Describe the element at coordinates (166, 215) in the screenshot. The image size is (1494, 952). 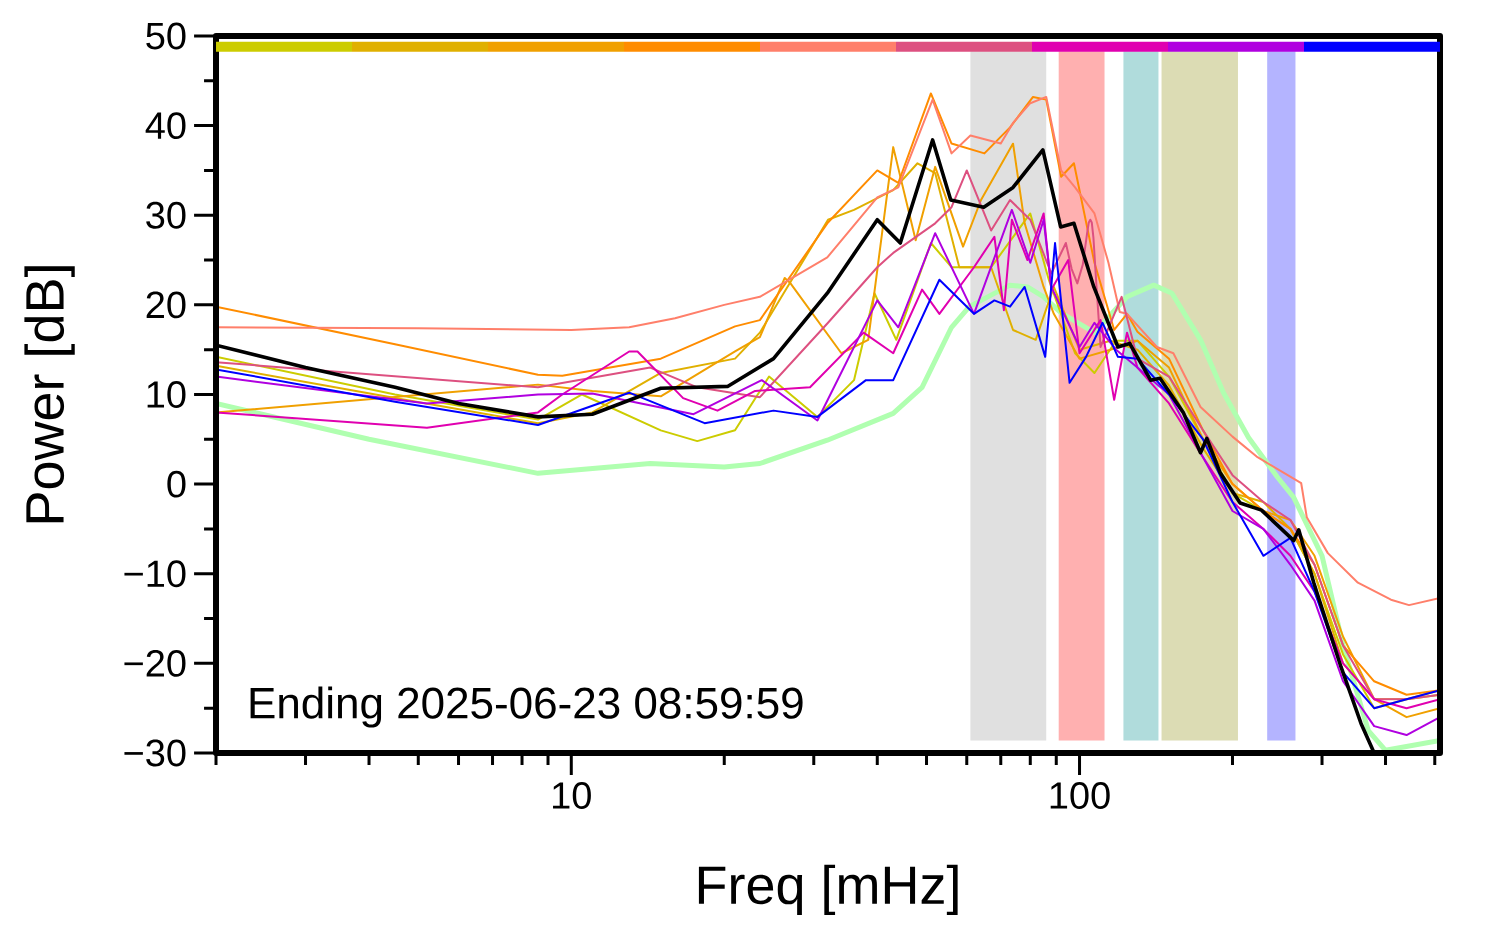
I see `y-tick-label: 30` at that location.